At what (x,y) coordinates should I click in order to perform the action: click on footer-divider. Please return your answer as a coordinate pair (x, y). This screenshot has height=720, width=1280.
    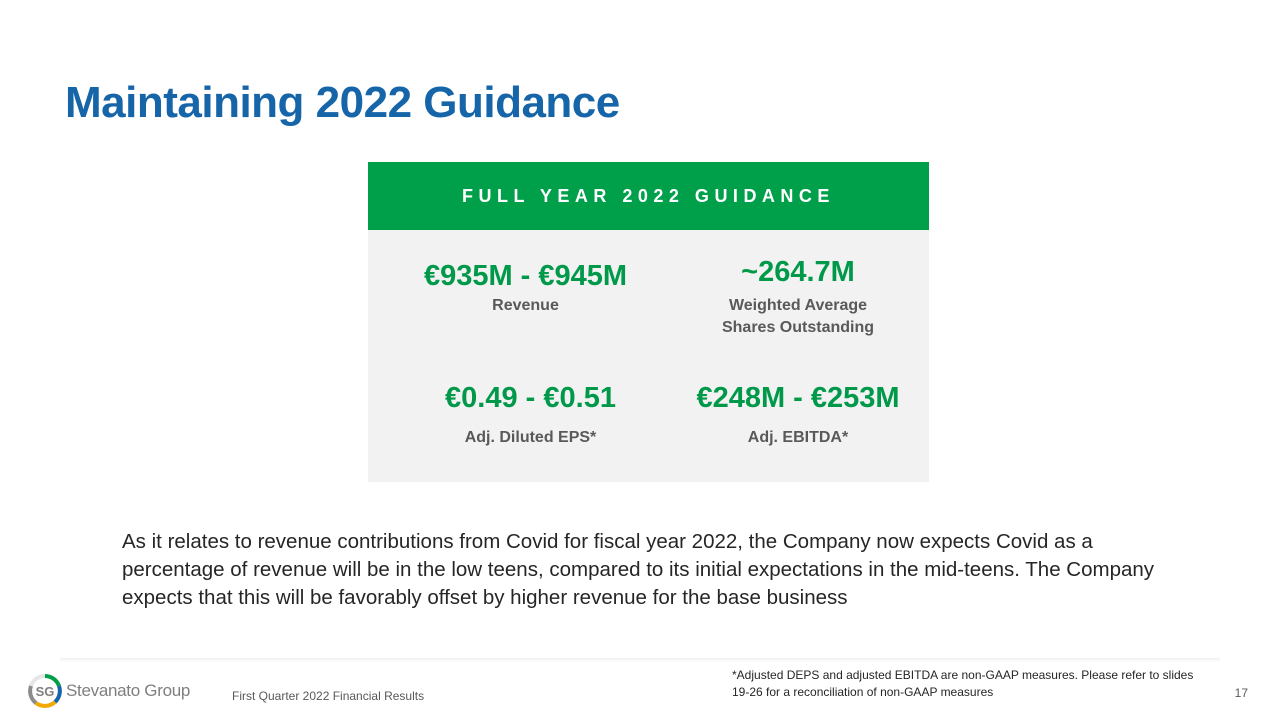
    Looking at the image, I should click on (640, 660).